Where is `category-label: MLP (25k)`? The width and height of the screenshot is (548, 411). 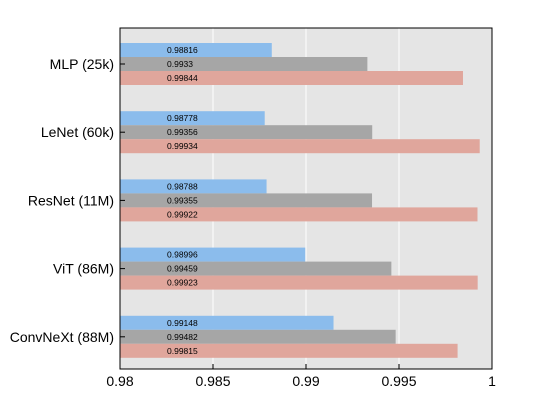
category-label: MLP (25k) is located at coordinates (82, 64).